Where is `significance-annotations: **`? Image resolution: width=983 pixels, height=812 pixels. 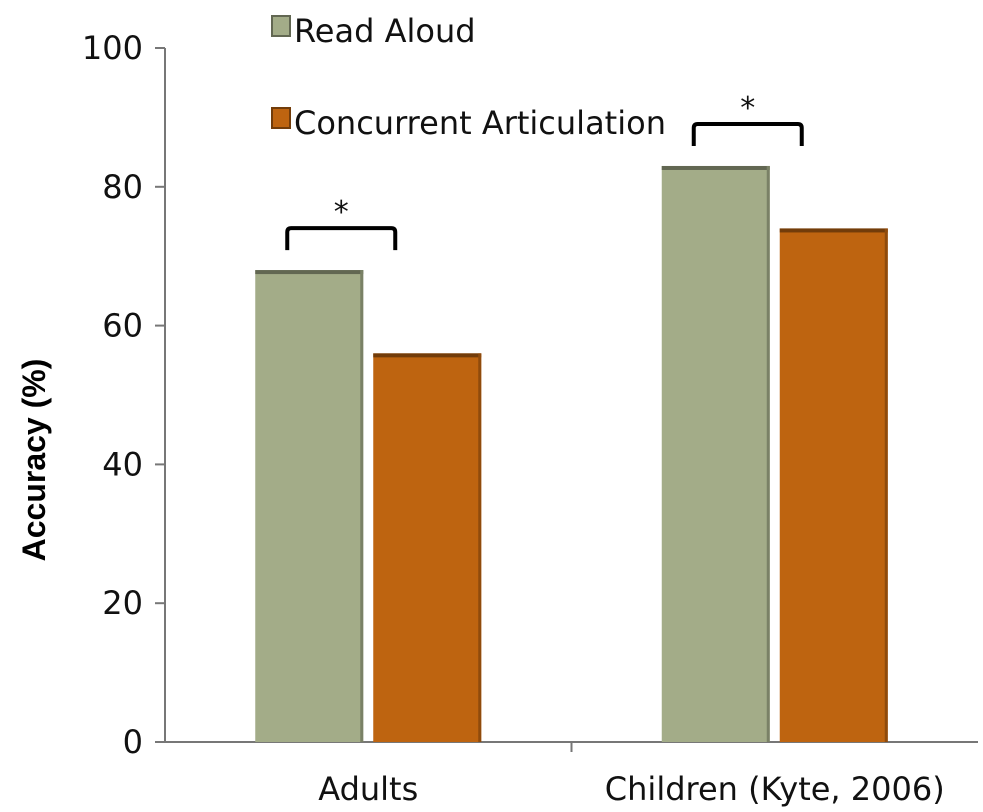
significance-annotations: ** is located at coordinates (544, 171).